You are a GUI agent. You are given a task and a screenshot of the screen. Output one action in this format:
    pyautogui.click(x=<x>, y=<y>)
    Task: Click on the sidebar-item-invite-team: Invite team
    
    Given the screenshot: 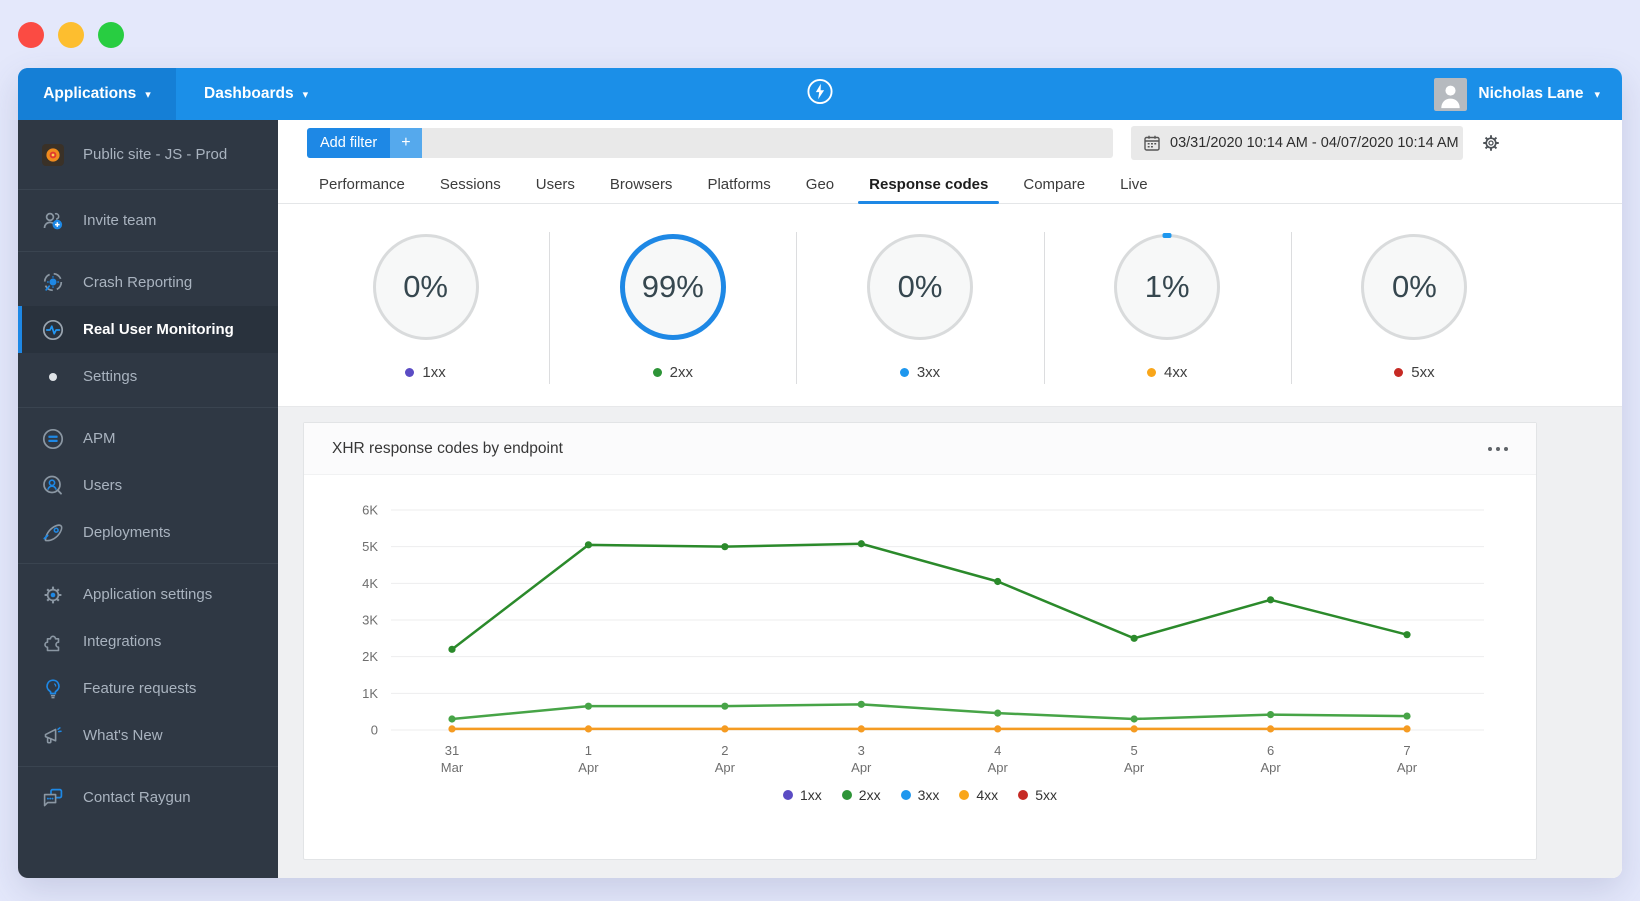 What is the action you would take?
    pyautogui.click(x=148, y=220)
    